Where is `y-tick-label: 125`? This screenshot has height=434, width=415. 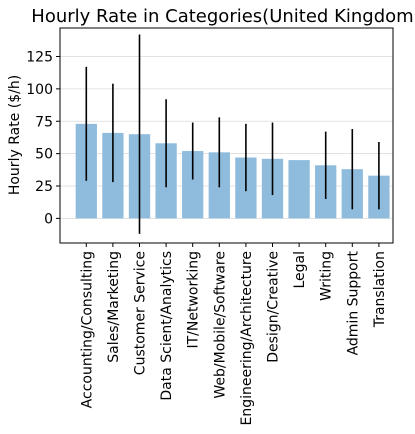 y-tick-label: 125 is located at coordinates (39, 57).